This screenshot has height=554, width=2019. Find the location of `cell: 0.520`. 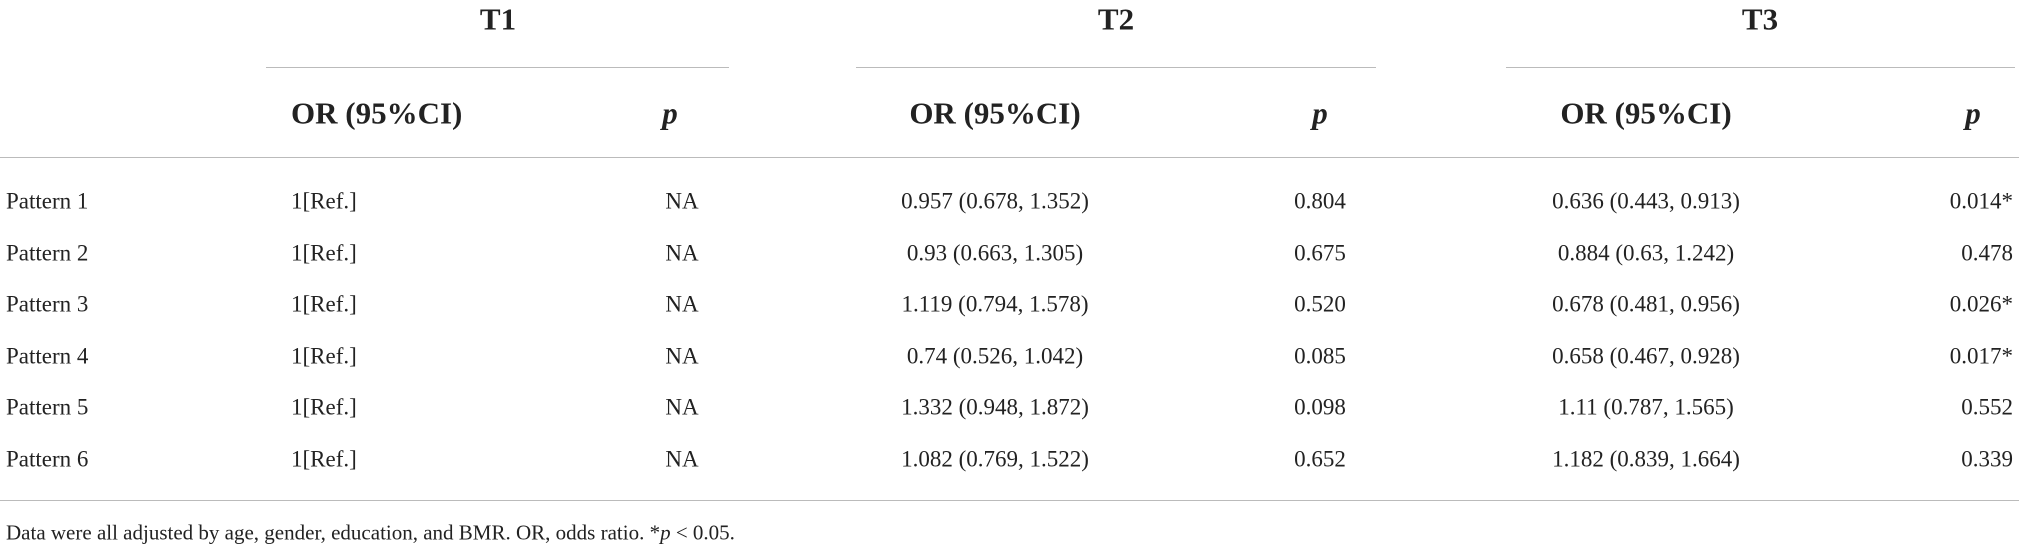

cell: 0.520 is located at coordinates (1320, 304).